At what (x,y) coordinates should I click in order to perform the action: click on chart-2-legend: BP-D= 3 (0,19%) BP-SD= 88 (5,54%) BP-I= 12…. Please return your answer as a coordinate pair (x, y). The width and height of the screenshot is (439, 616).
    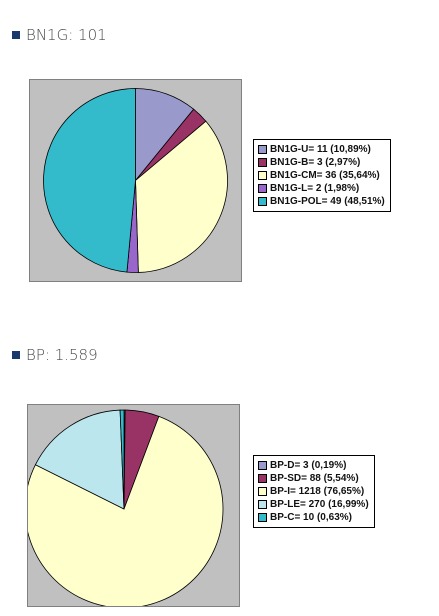
    Looking at the image, I should click on (314, 491).